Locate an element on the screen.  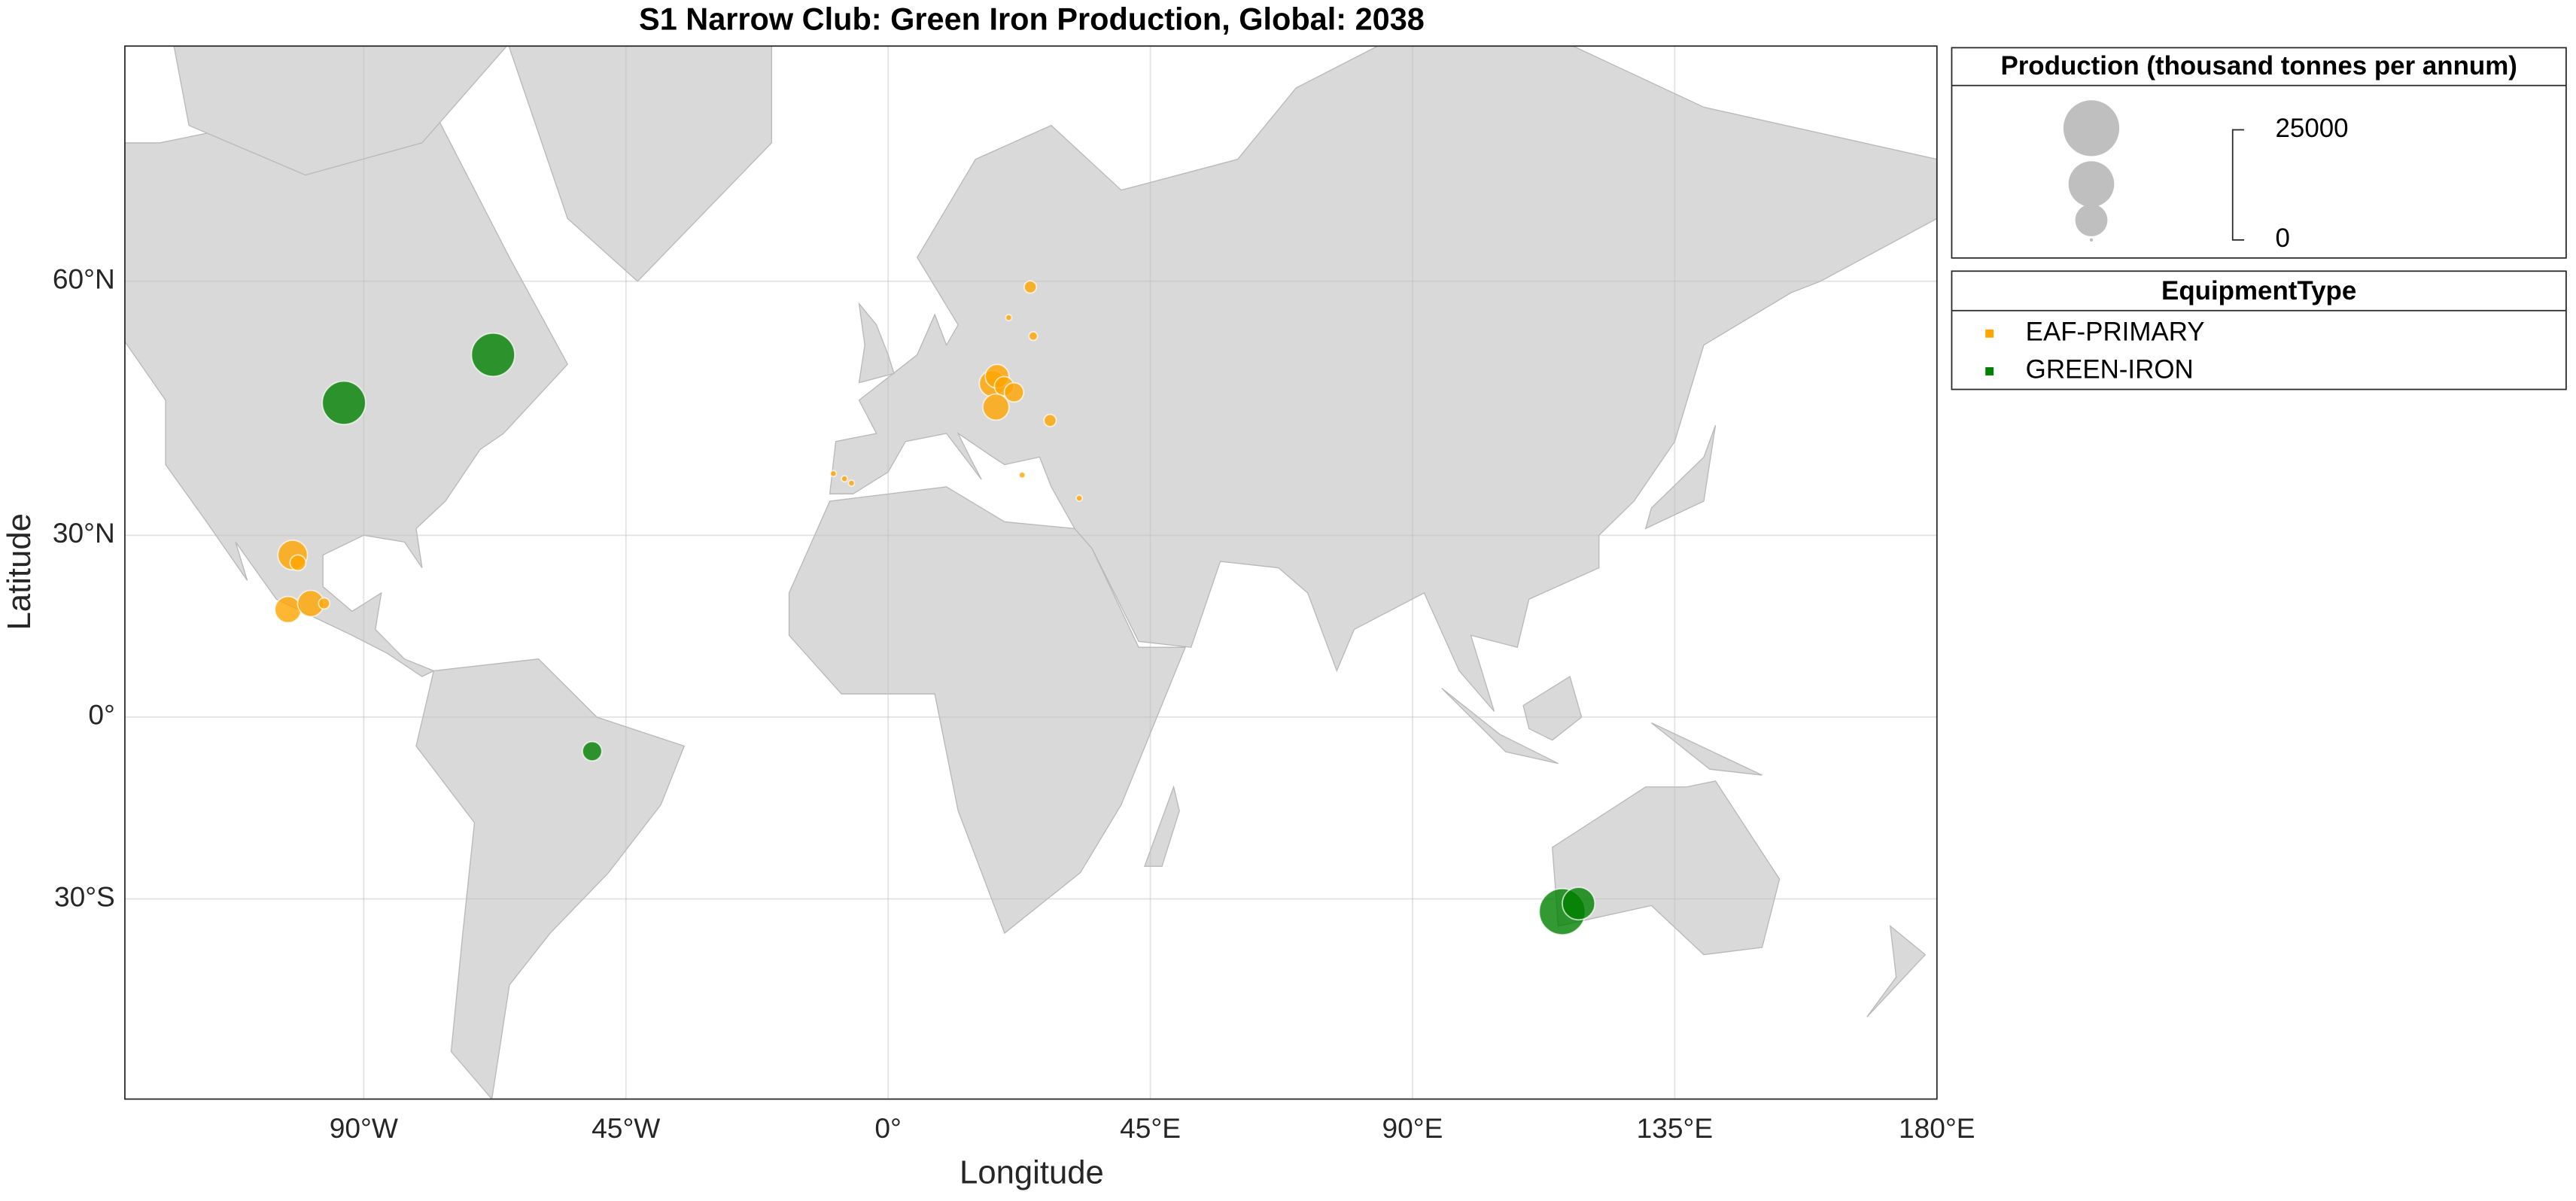
size-legend-box is located at coordinates (2259, 153).